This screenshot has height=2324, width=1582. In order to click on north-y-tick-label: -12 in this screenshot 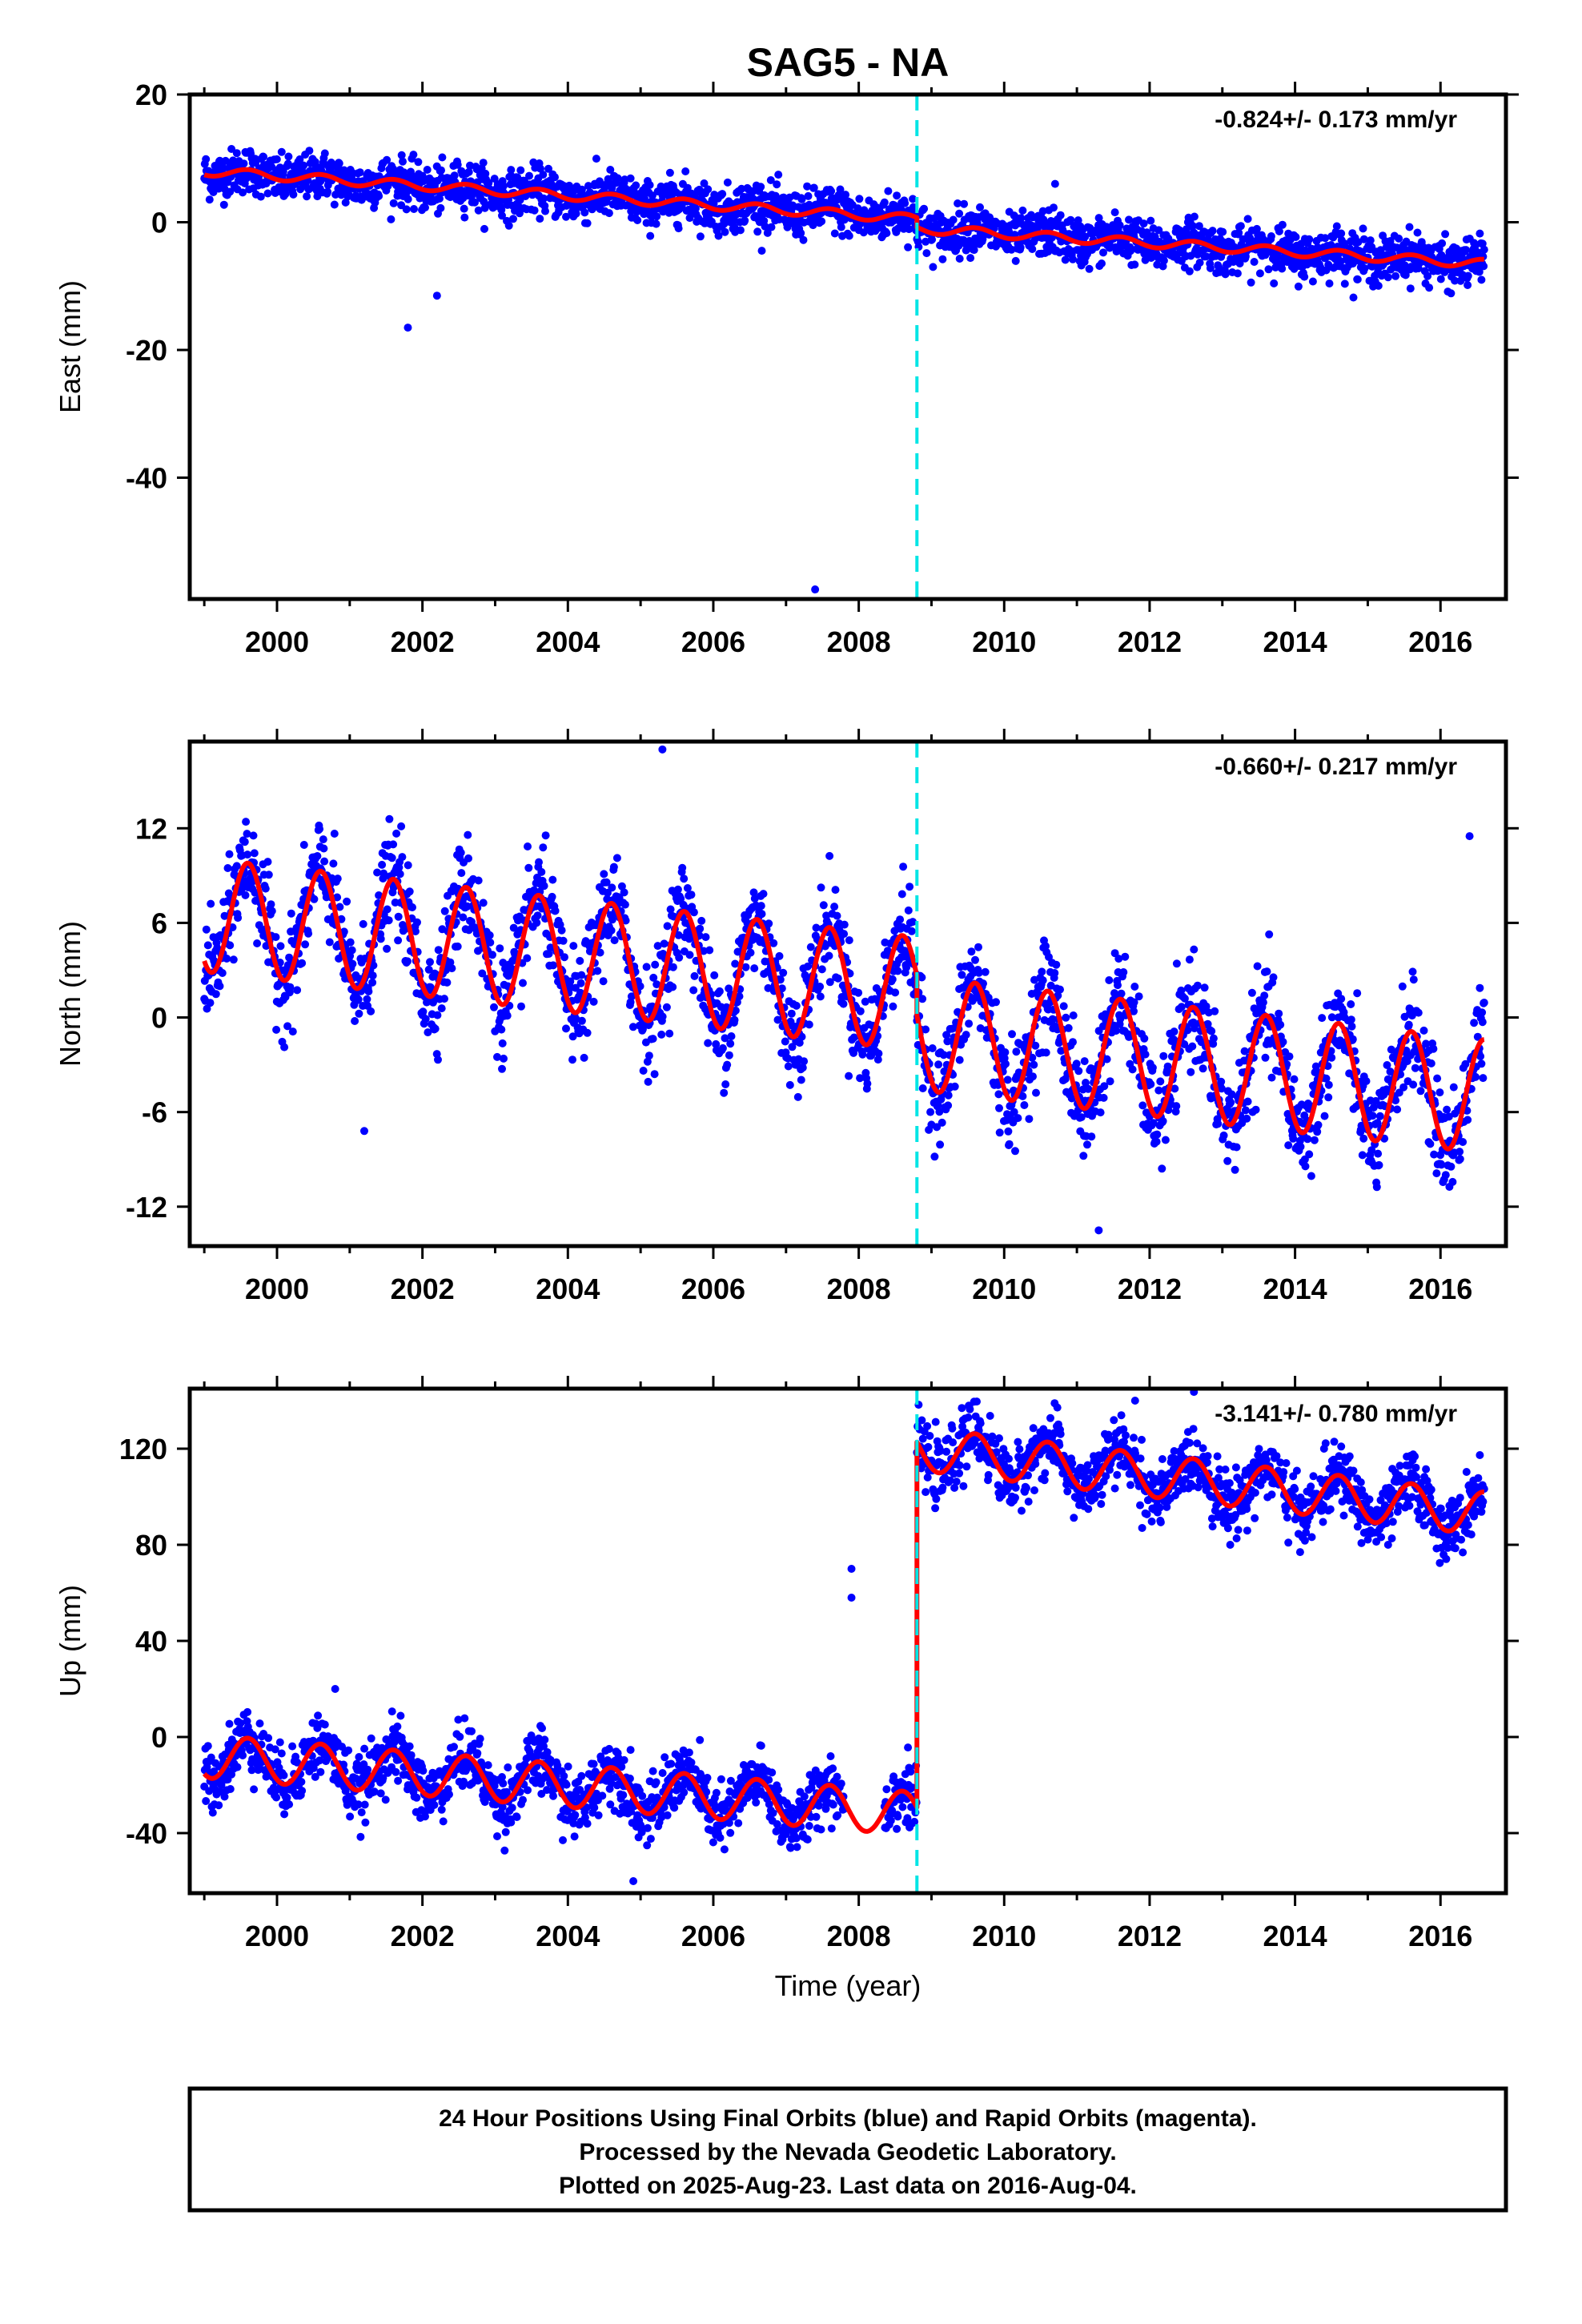, I will do `click(146, 1207)`.